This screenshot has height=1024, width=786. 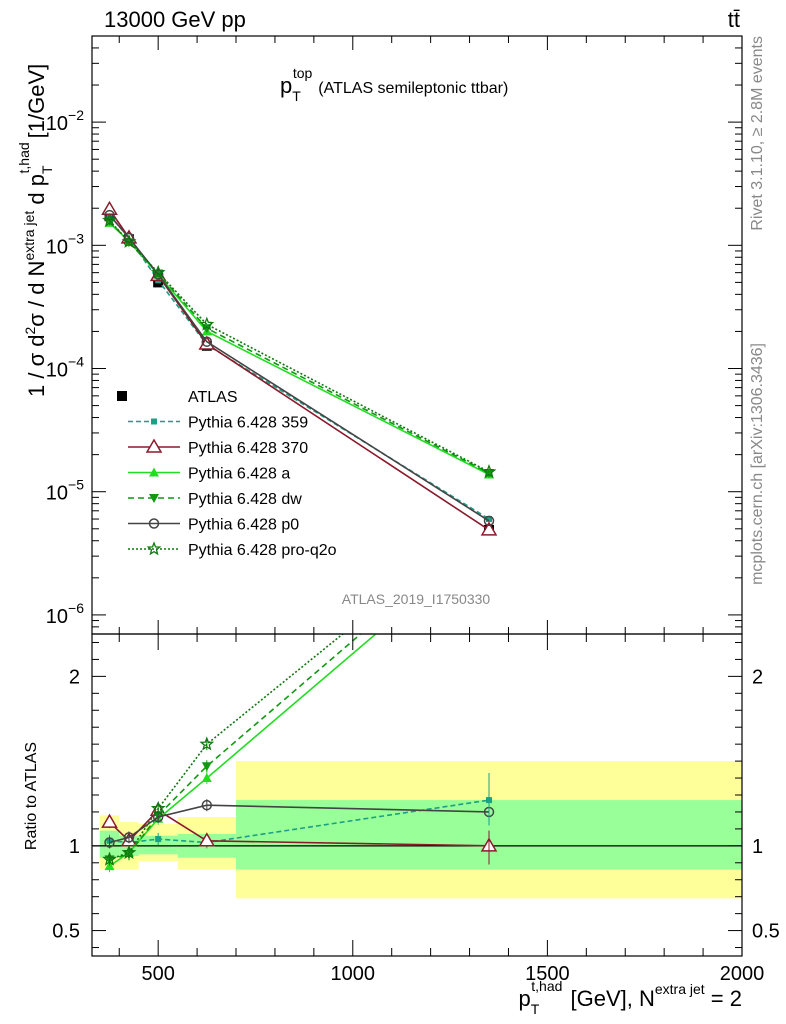 I want to click on ratio-y-axis-label: Ratio to ATLAS, so click(x=31, y=796).